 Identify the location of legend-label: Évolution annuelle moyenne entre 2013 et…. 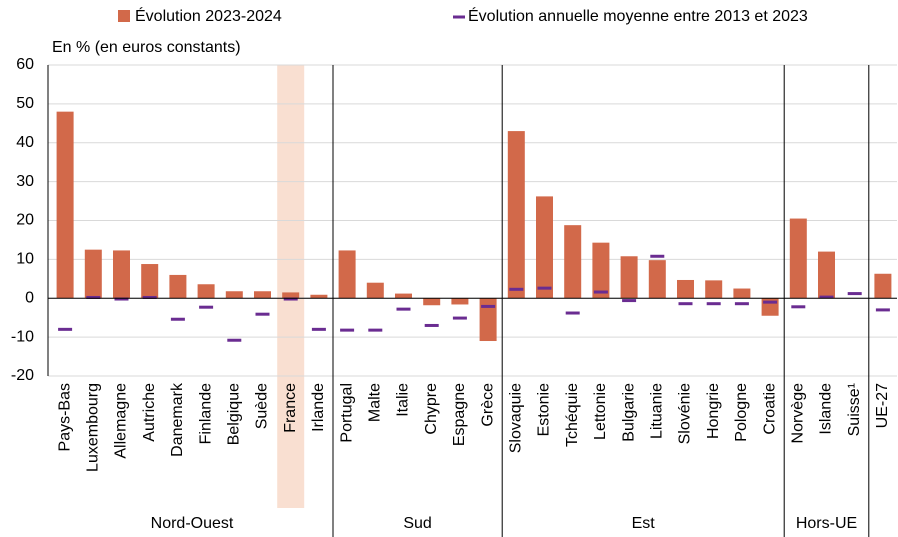
(638, 15).